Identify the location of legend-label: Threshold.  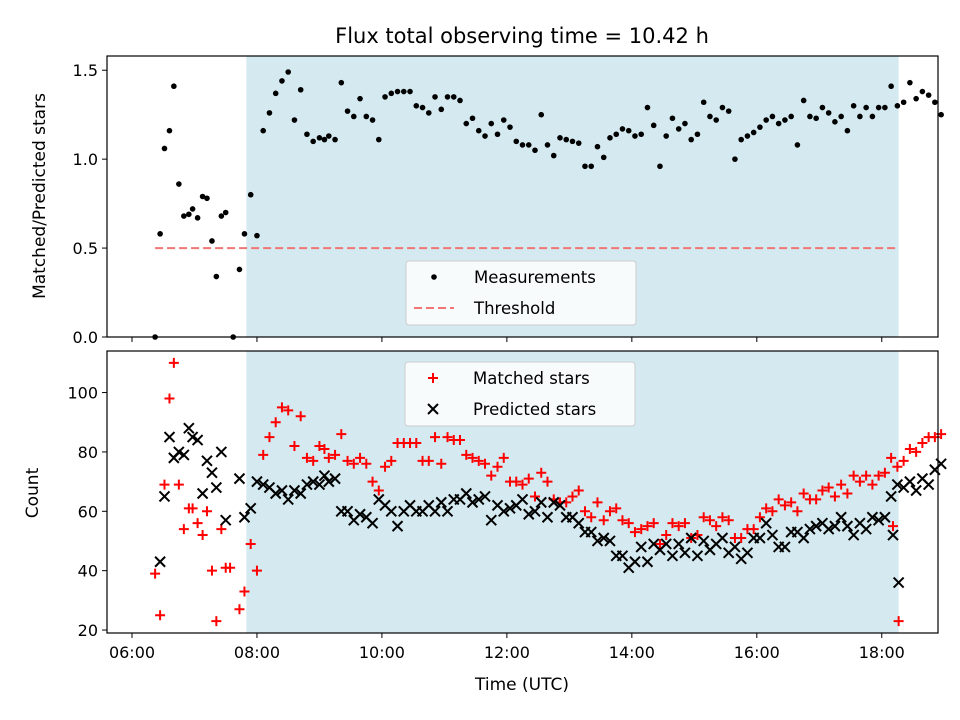
(514, 308).